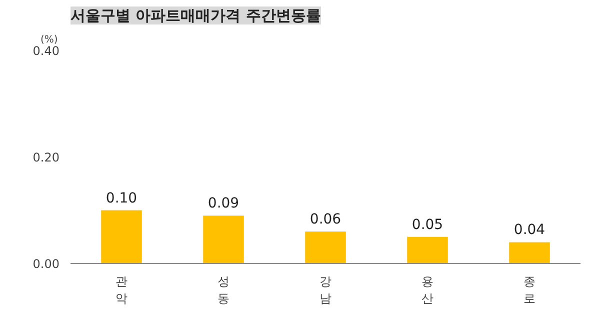 The height and width of the screenshot is (321, 613). Describe the element at coordinates (49, 40) in the screenshot. I see `y-axis-title: (%)` at that location.